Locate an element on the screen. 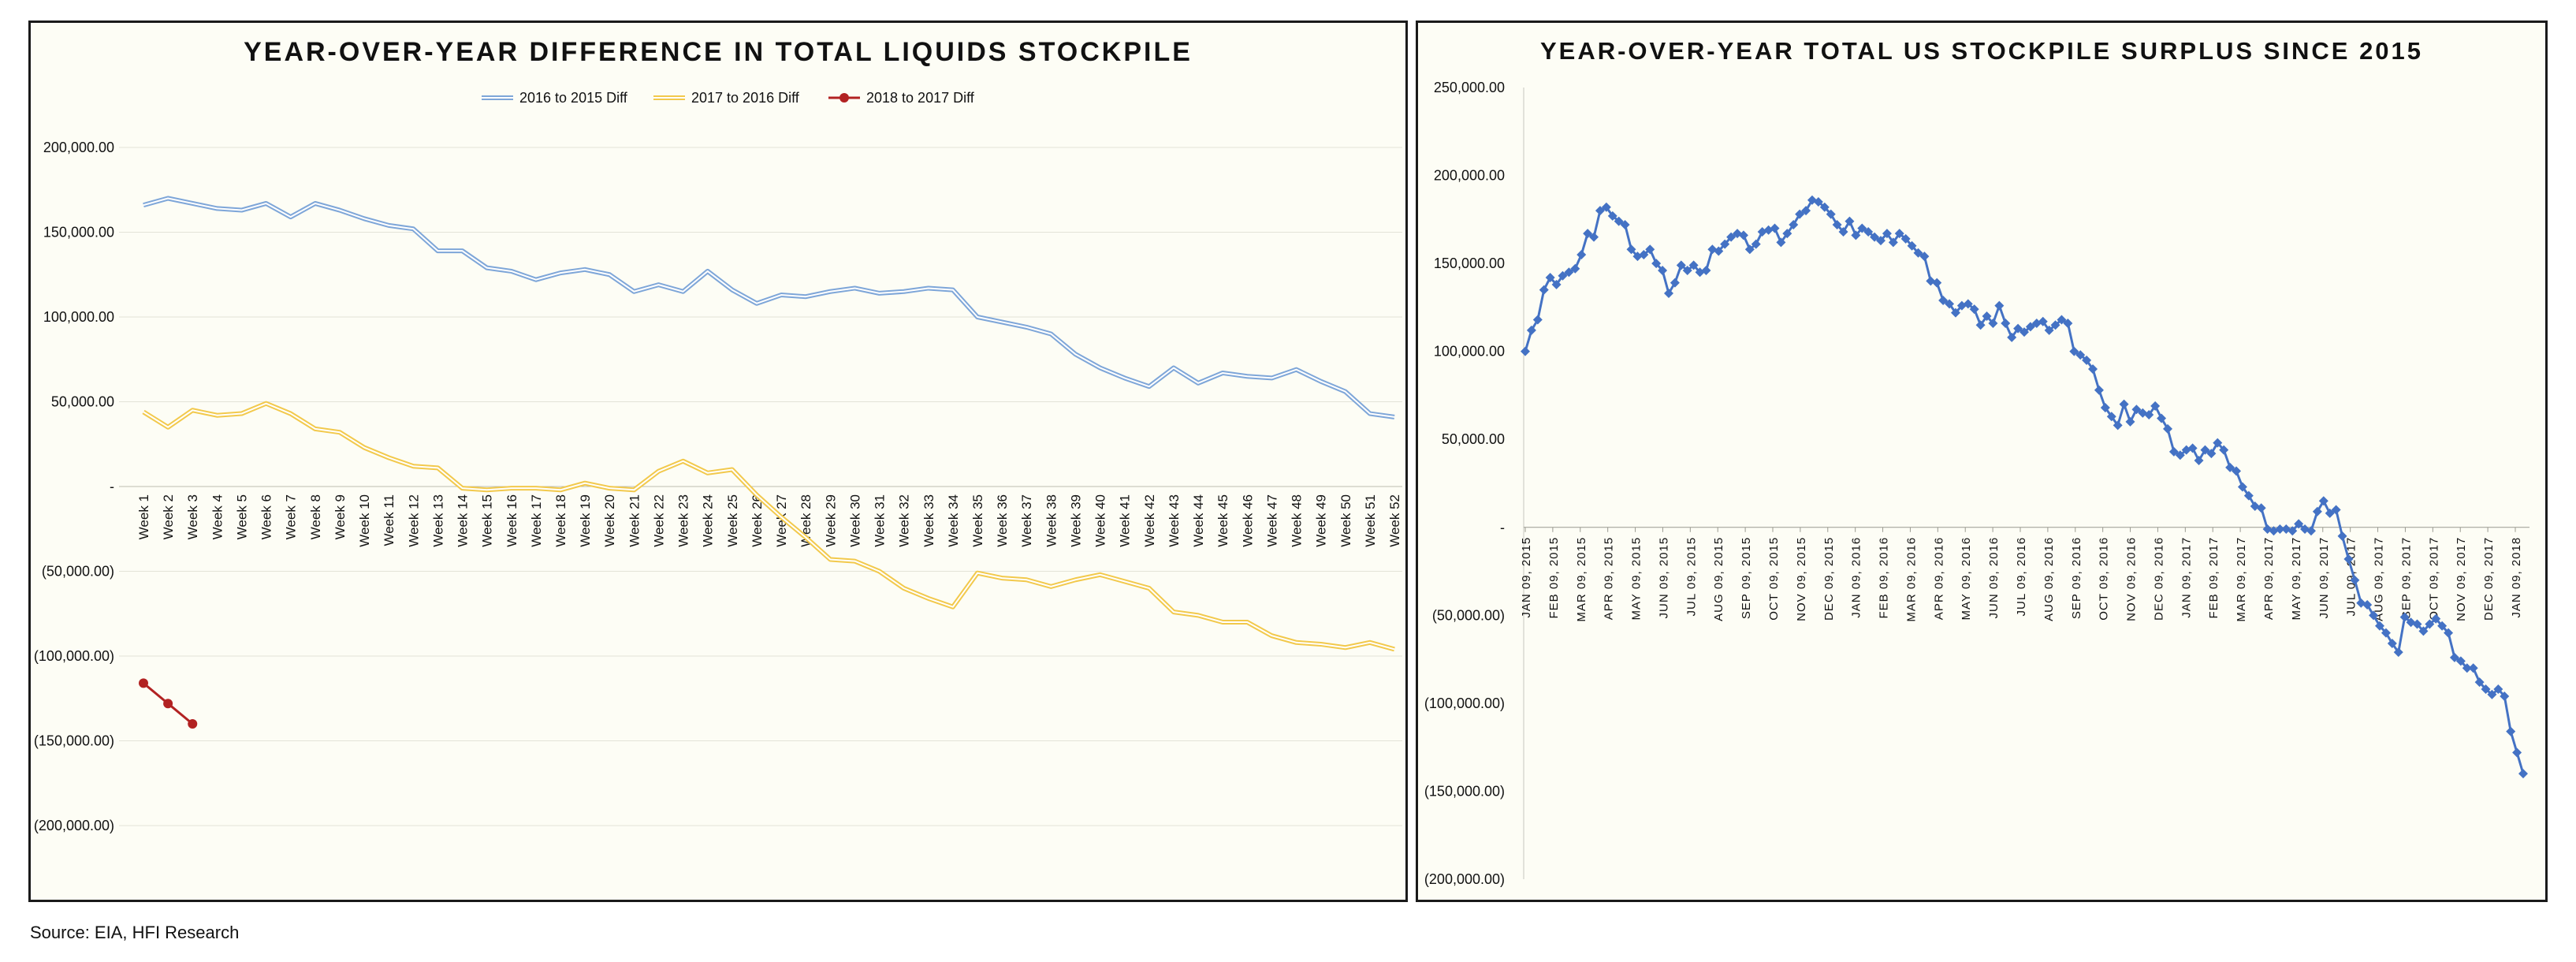 The height and width of the screenshot is (962, 2576). x-tick-label: Week 26 is located at coordinates (757, 520).